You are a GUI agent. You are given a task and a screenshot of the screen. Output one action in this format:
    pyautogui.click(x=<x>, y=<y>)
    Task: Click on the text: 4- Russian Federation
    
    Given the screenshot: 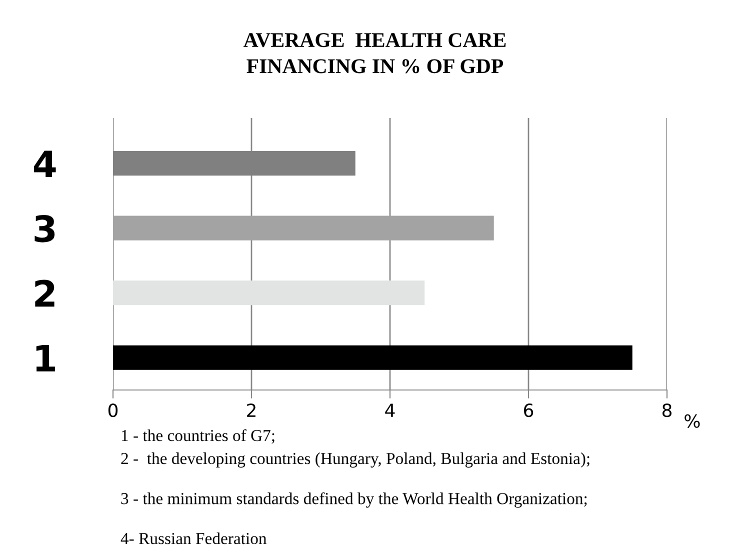 What is the action you would take?
    pyautogui.click(x=193, y=538)
    